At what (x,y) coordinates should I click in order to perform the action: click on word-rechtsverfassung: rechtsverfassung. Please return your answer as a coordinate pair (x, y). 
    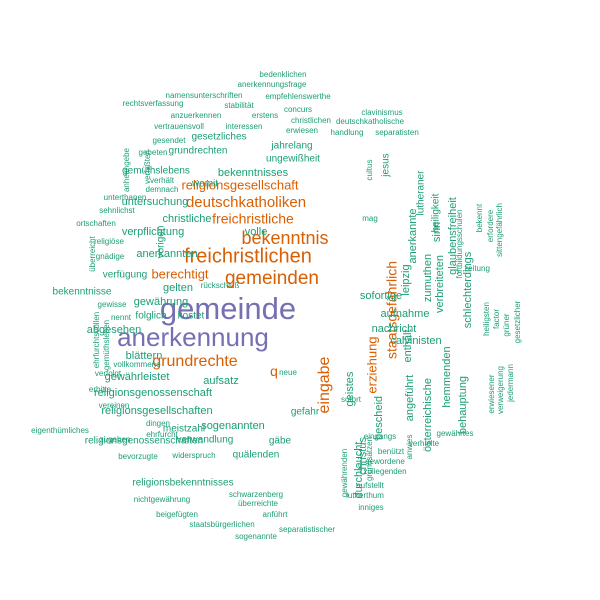
    Looking at the image, I should click on (153, 103).